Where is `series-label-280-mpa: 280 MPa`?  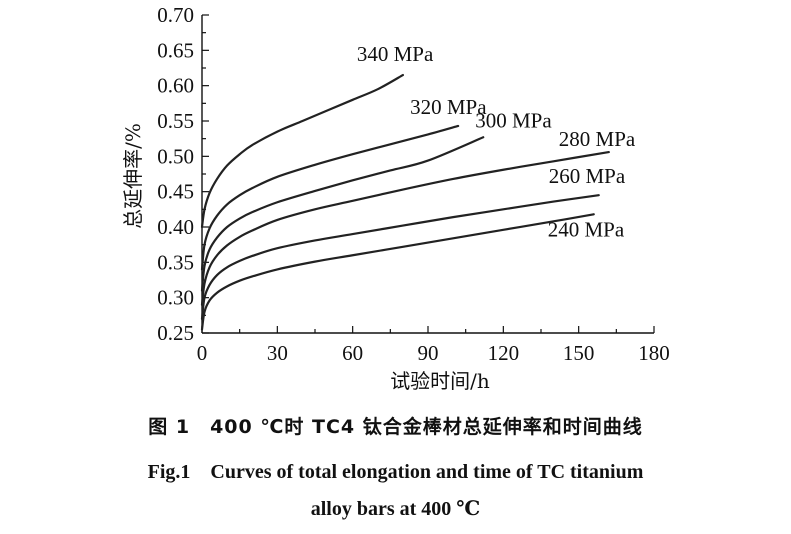
series-label-280-mpa: 280 MPa is located at coordinates (597, 139).